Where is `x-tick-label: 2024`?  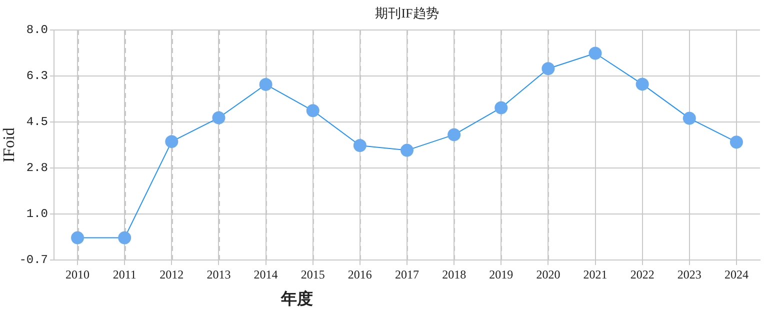 x-tick-label: 2024 is located at coordinates (736, 274).